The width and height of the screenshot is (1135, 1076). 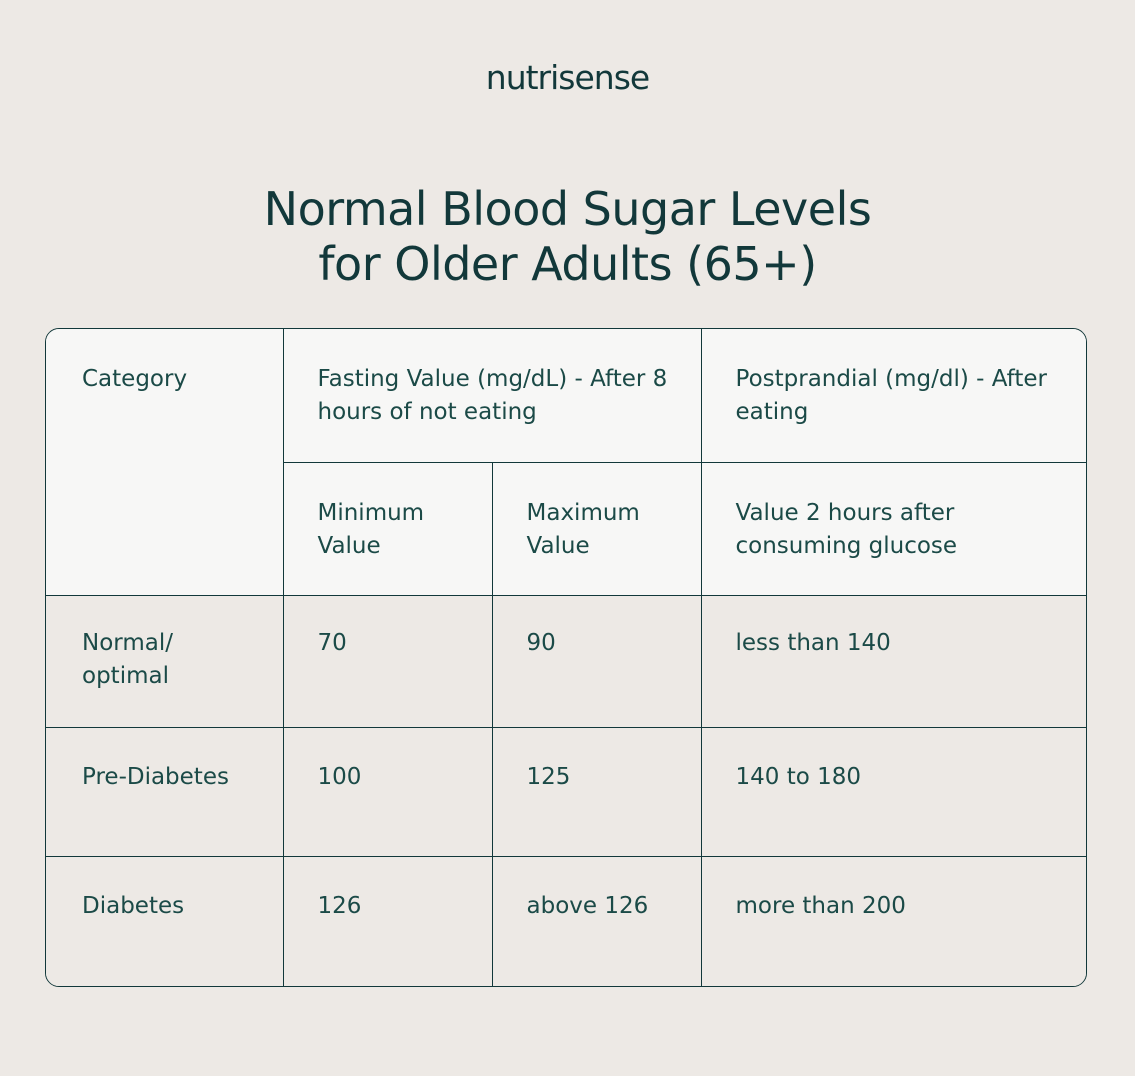 I want to click on header-min-cell: Minimum Value, so click(x=388, y=528).